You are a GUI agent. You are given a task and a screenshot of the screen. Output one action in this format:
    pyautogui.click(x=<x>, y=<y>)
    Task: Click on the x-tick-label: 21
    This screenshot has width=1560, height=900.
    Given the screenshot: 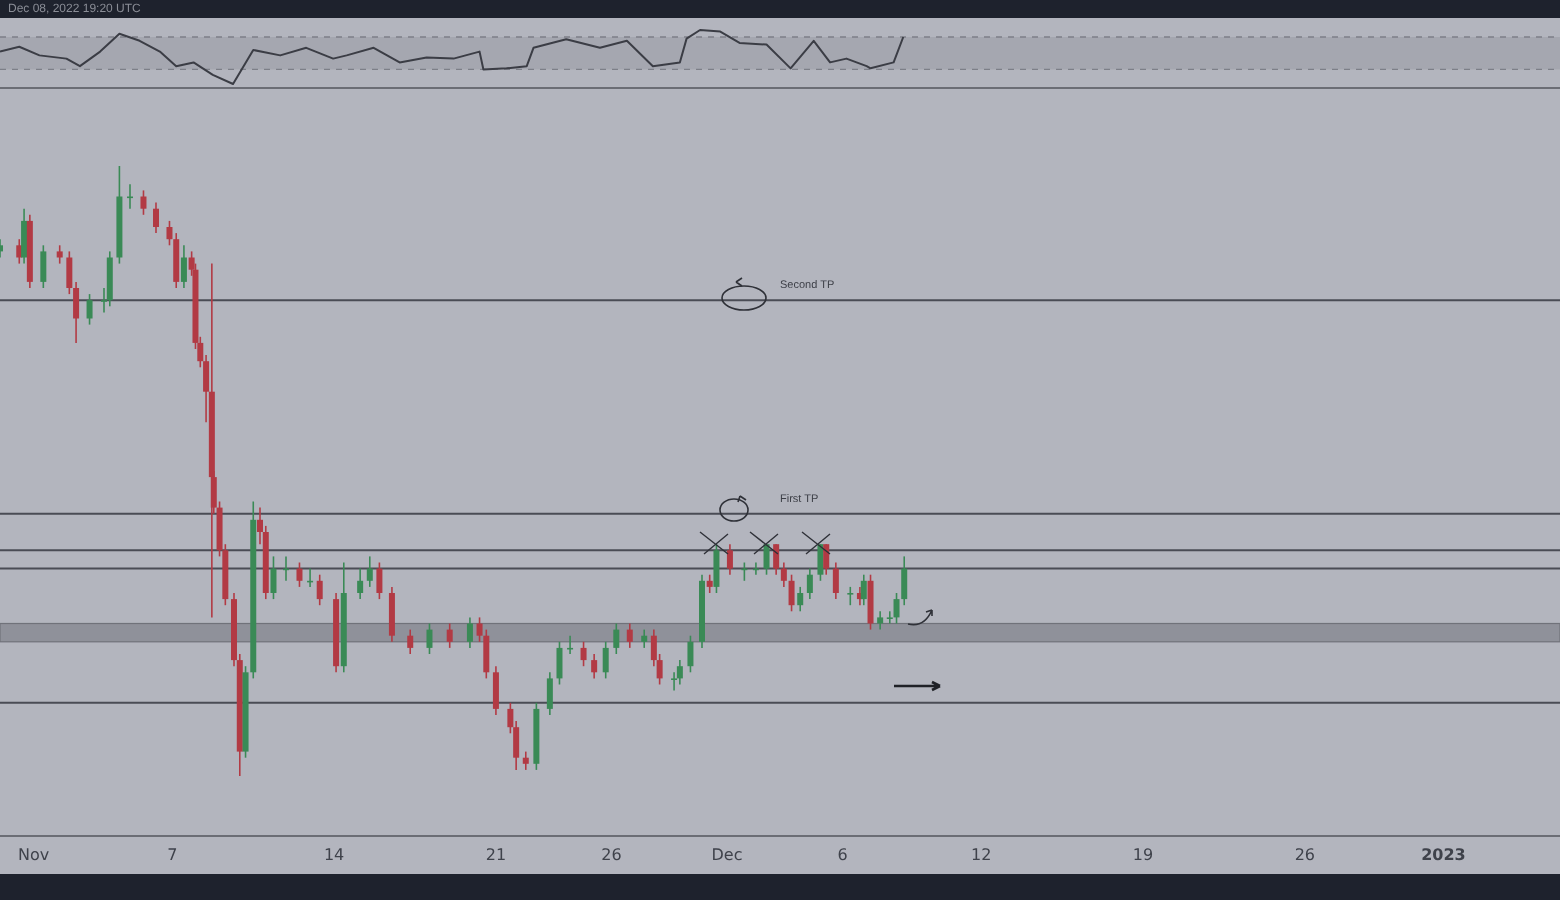 What is the action you would take?
    pyautogui.click(x=496, y=855)
    